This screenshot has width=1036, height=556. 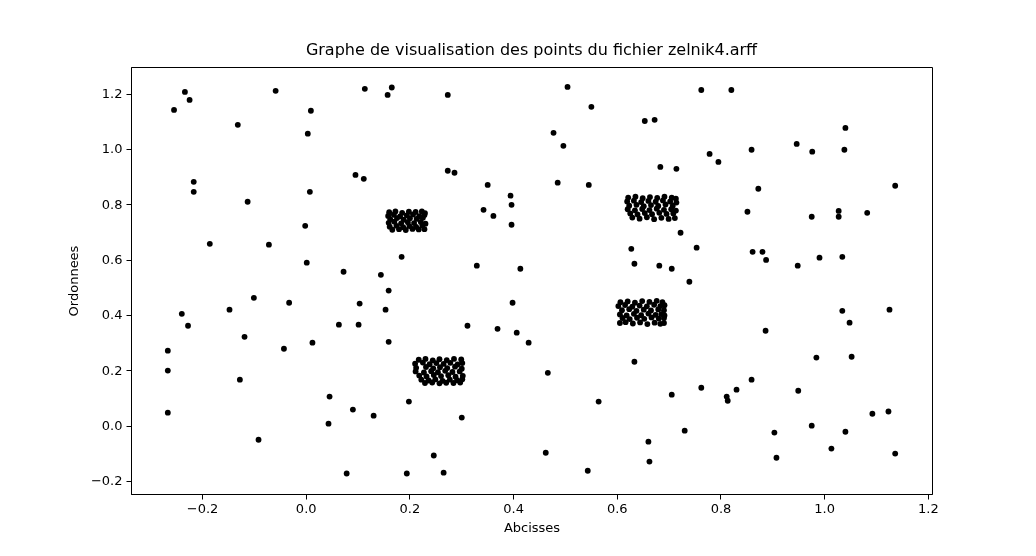 I want to click on chart-title: Graphe de visualisation des points du fichier zelnik4.arff, so click(x=532, y=49).